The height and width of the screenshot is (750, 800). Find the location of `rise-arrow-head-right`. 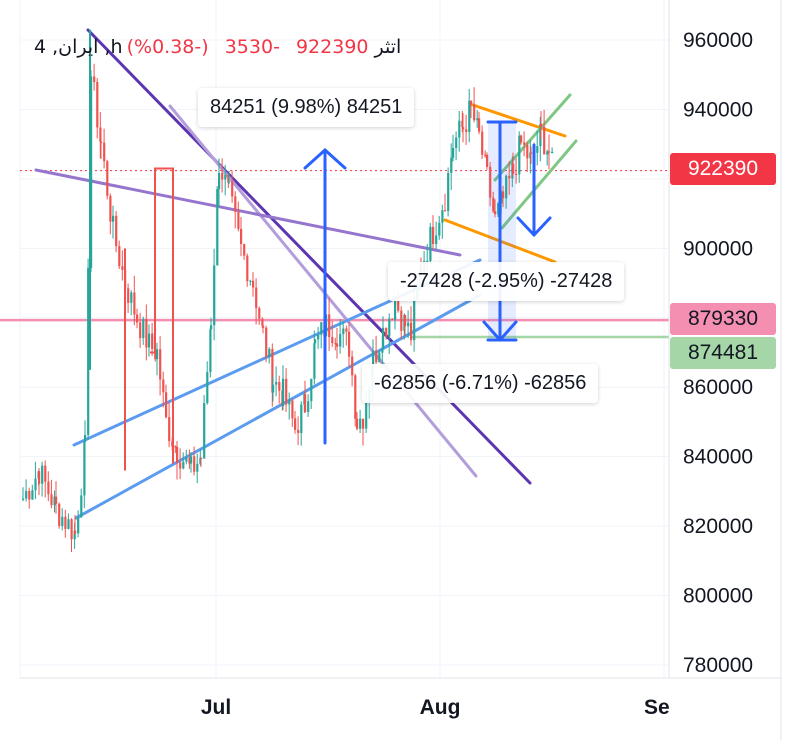

rise-arrow-head-right is located at coordinates (335, 159).